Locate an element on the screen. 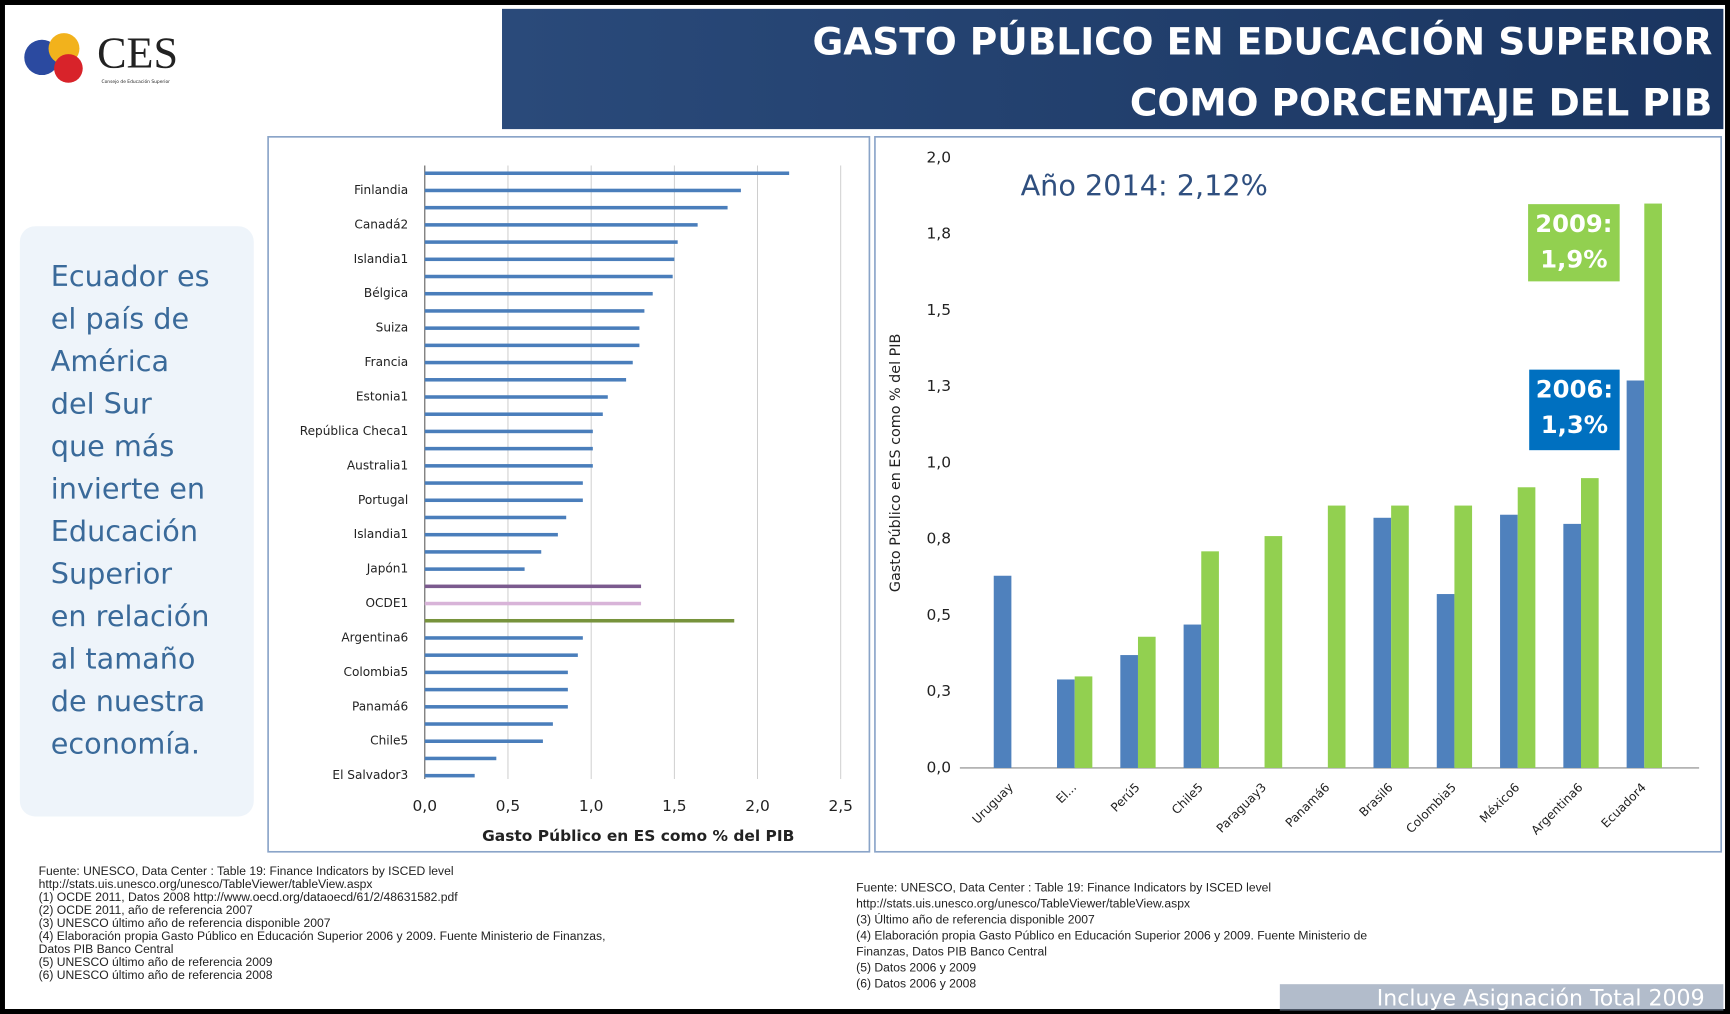 This screenshot has width=1730, height=1014. source-line: Finanzas, Datos PIB Banco Central is located at coordinates (951, 951).